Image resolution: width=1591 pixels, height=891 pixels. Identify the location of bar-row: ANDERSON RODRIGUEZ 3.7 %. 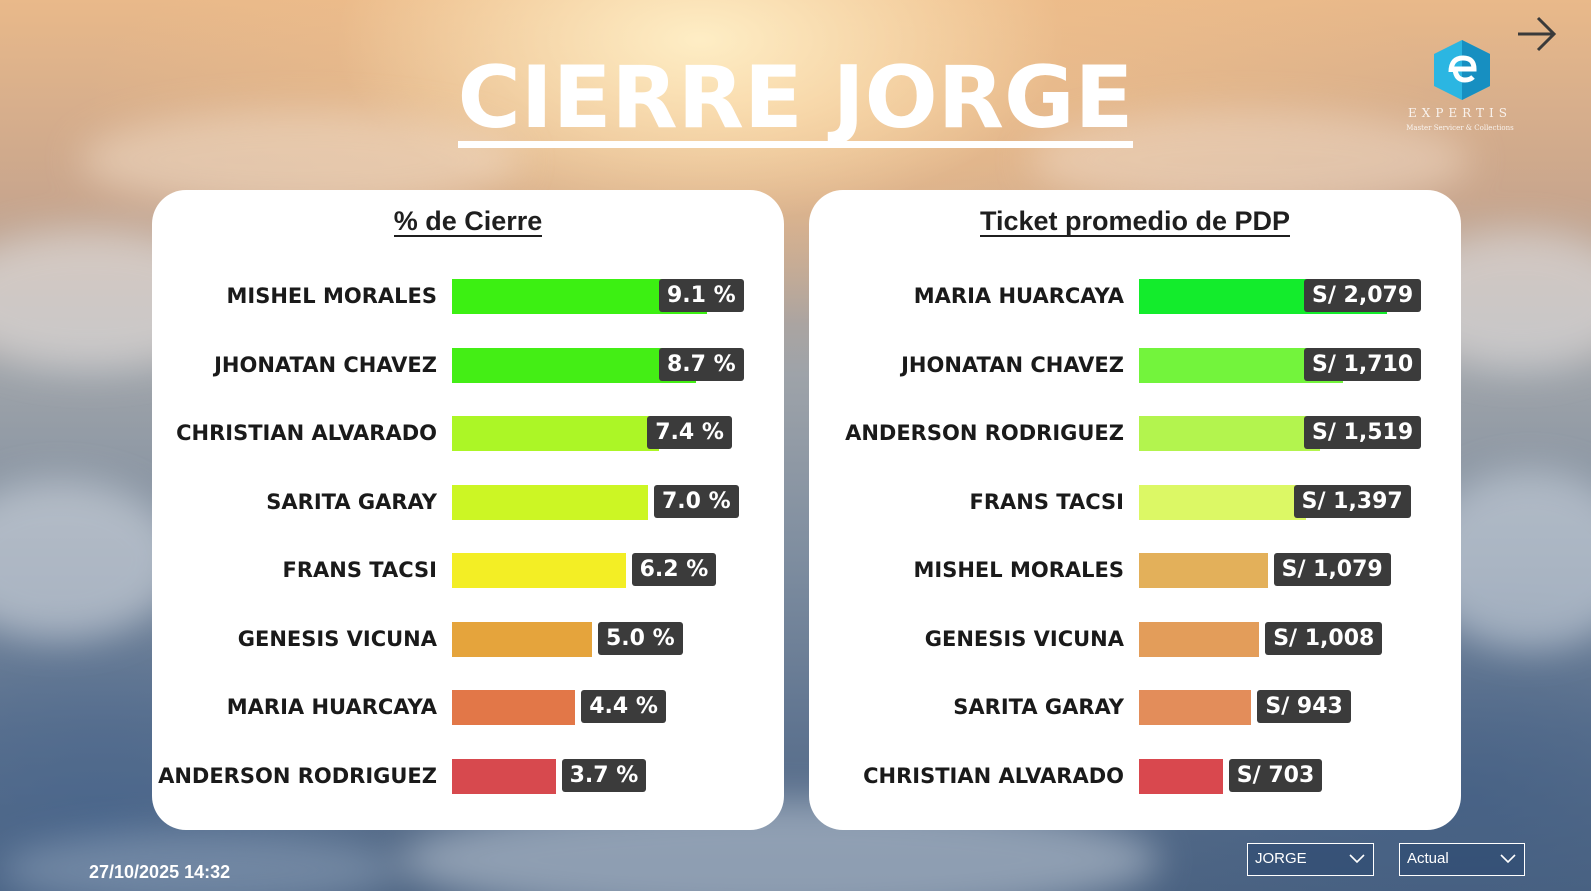
(468, 776).